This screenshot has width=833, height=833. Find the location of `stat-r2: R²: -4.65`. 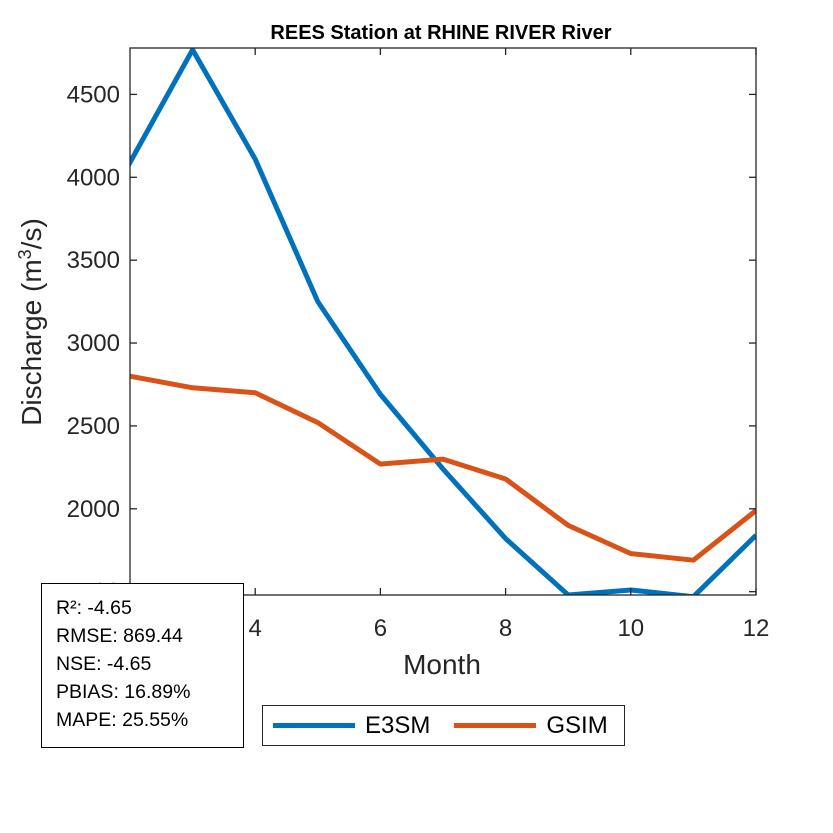

stat-r2: R²: -4.65 is located at coordinates (94, 608).